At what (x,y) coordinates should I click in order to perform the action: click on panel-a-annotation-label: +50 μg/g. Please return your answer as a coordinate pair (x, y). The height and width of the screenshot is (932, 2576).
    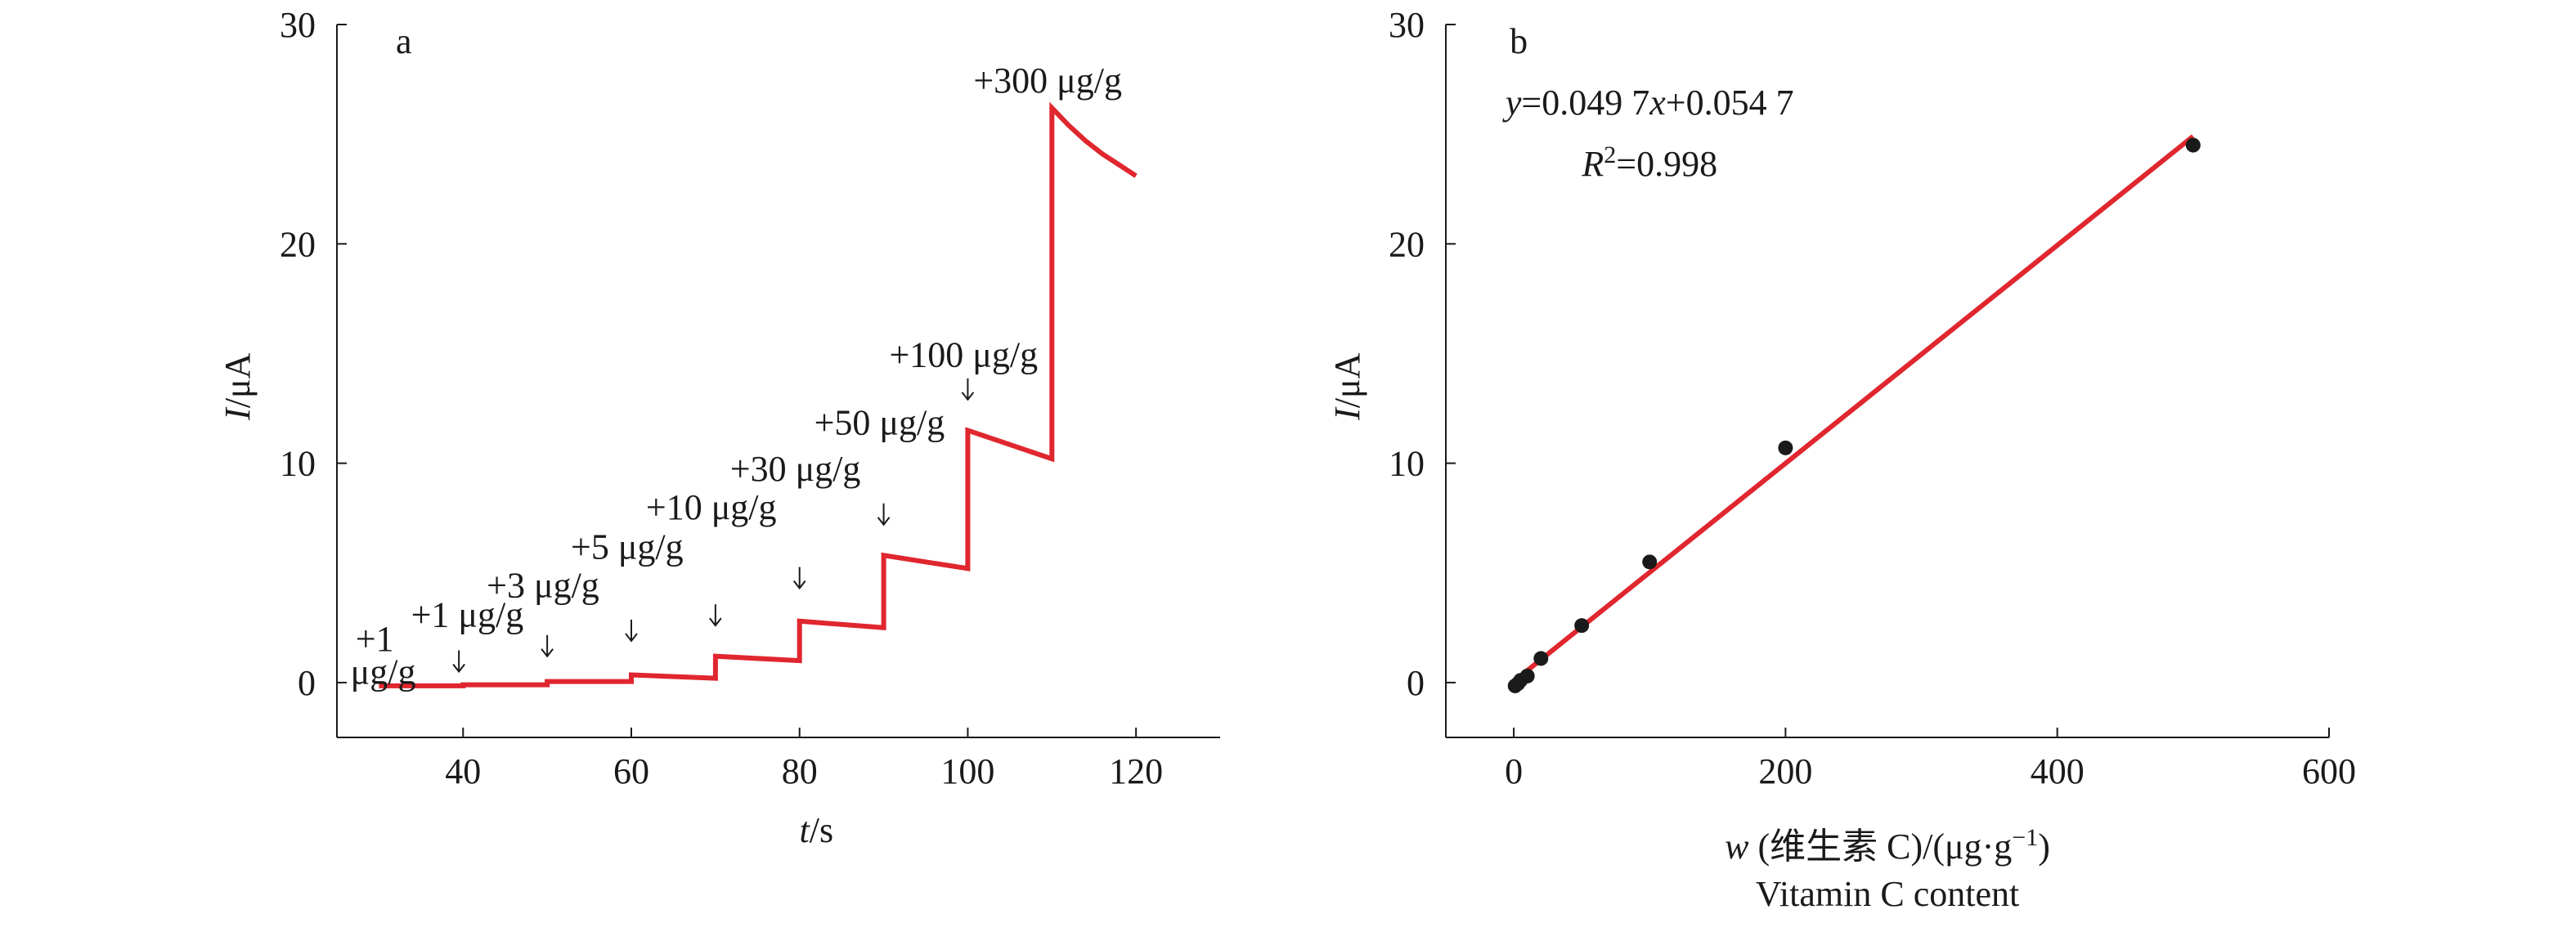
    Looking at the image, I should click on (880, 423).